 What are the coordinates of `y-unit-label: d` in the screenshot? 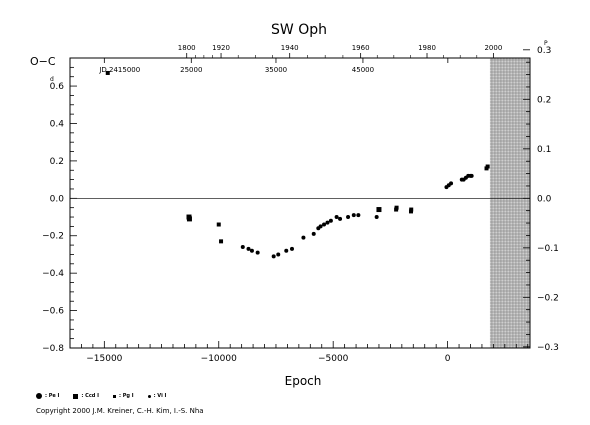 It's located at (52, 79).